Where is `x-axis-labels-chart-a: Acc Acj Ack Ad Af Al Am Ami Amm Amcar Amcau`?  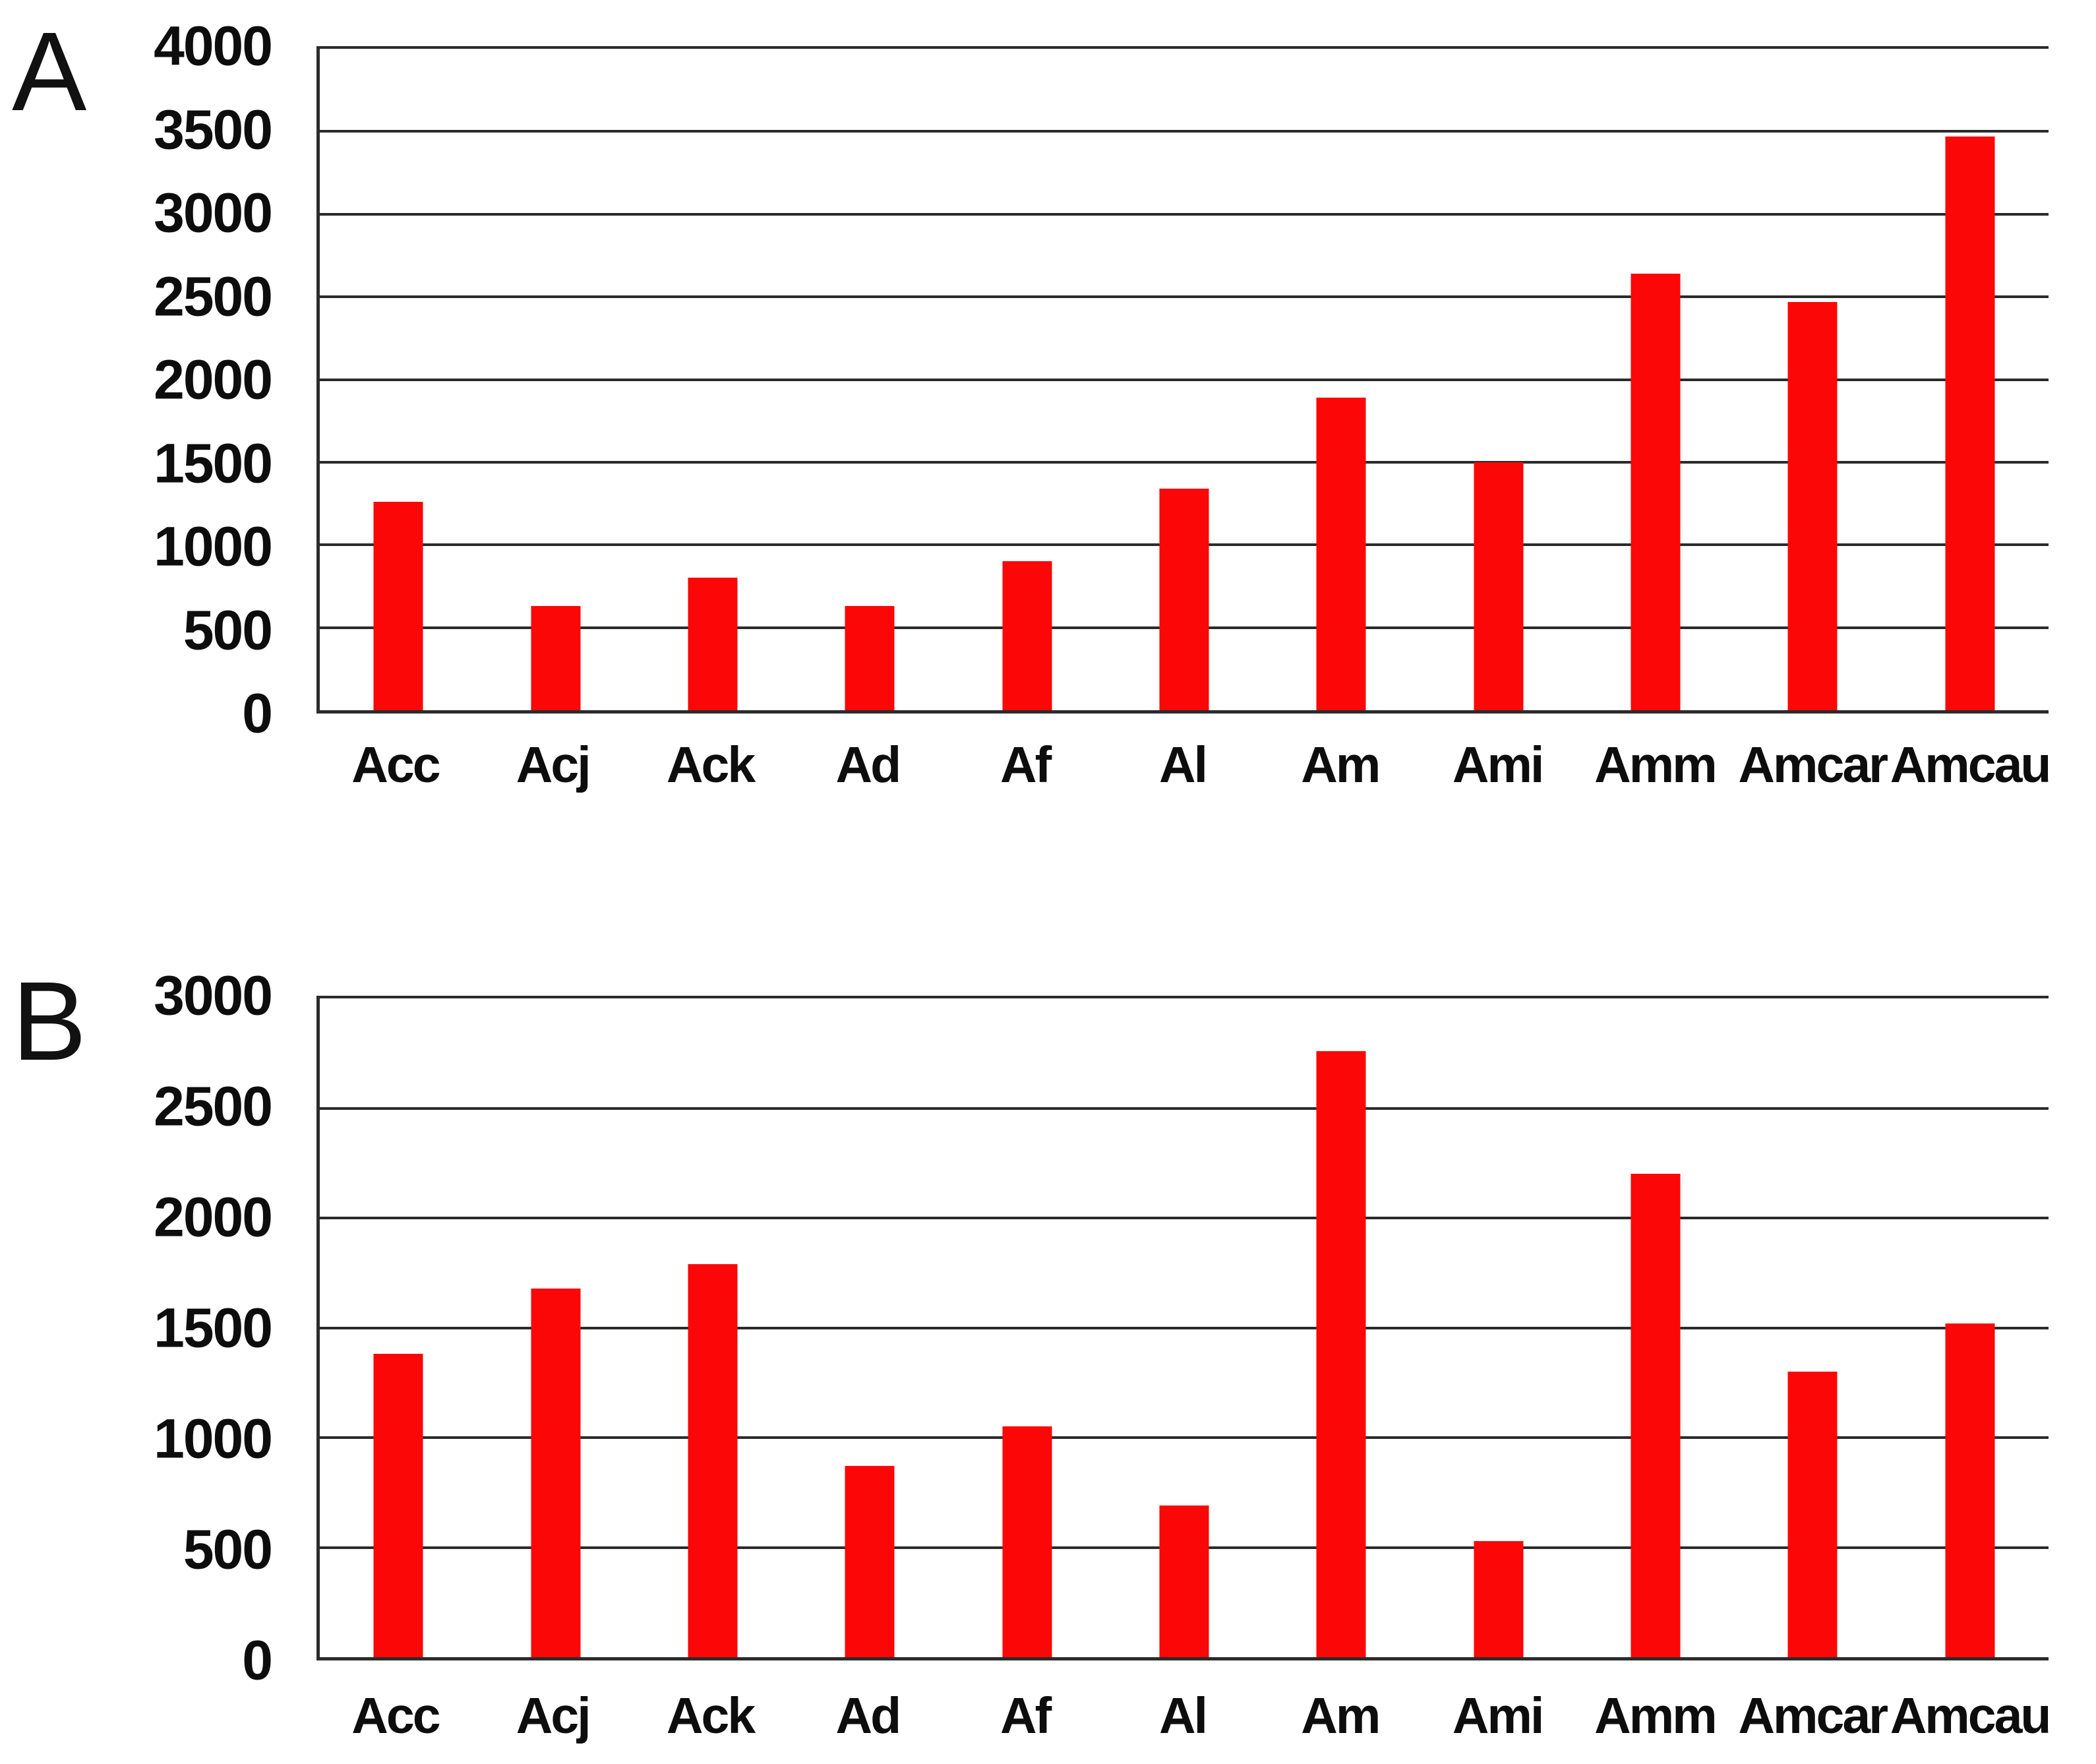
x-axis-labels-chart-a: Acc Acj Ack Ad Af Al Am Ami Amm Amcar Amcau is located at coordinates (1184, 769).